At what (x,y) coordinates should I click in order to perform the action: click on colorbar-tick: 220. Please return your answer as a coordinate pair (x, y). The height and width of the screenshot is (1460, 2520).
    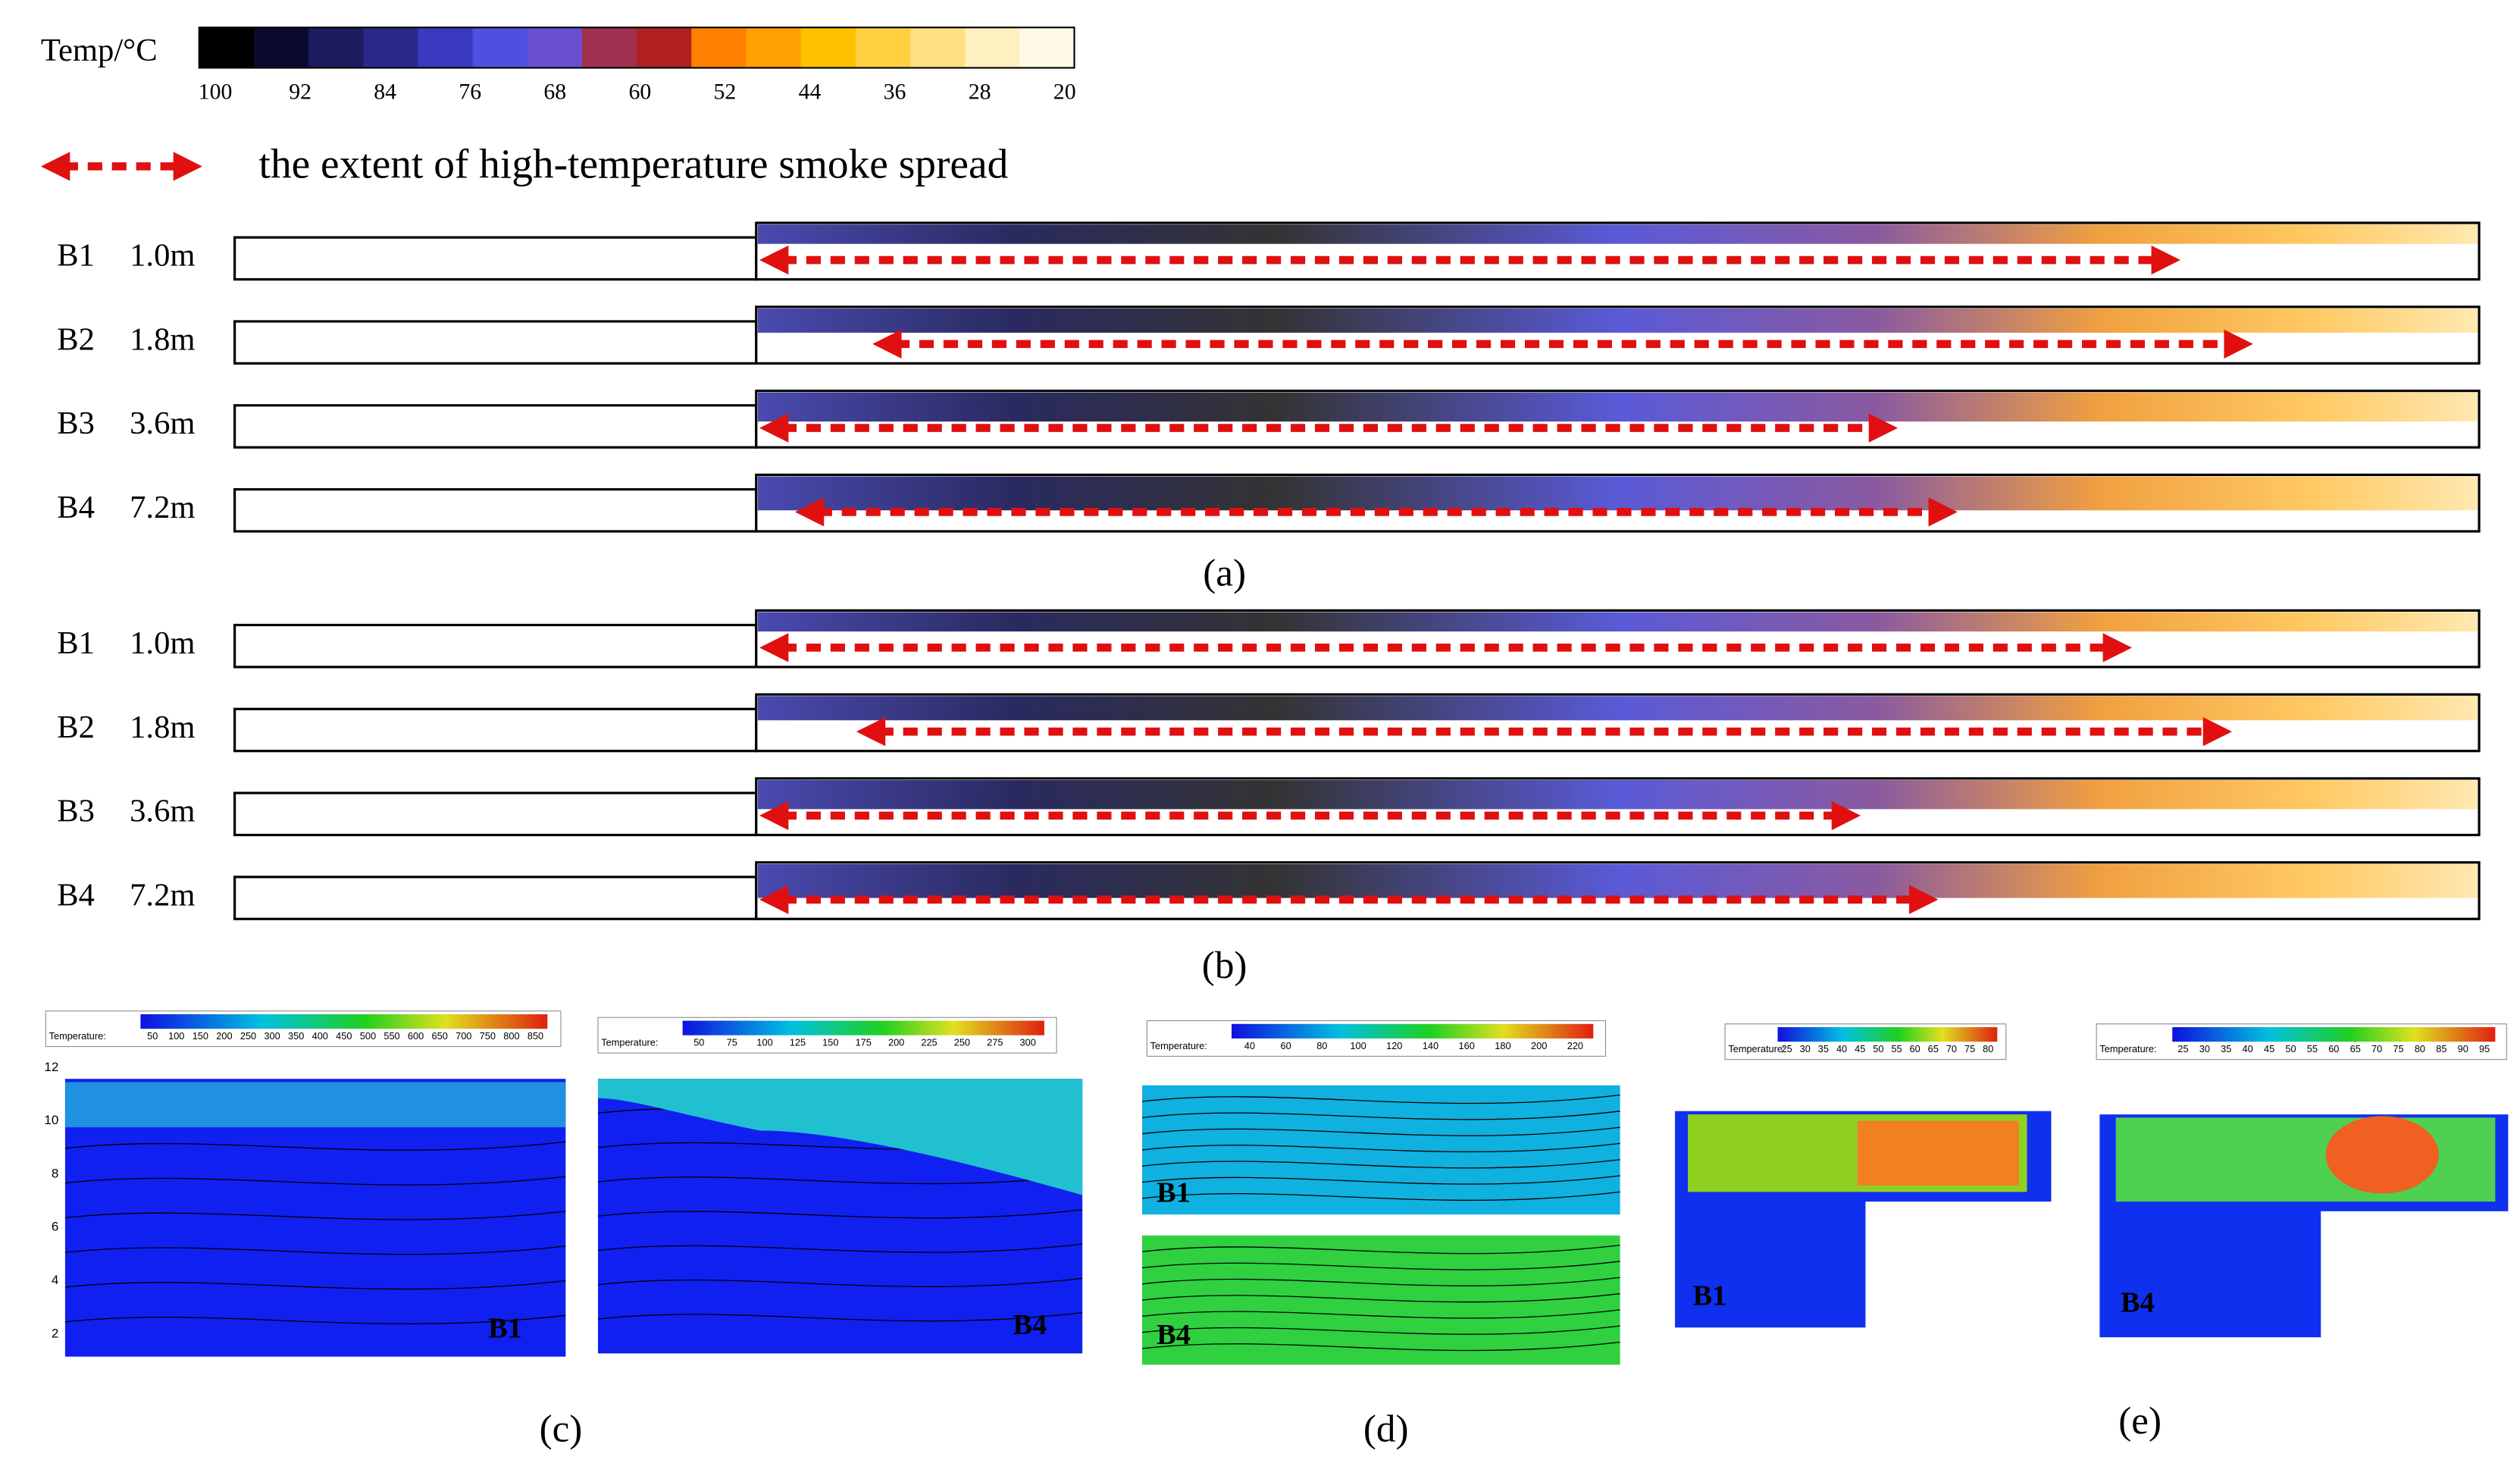
    Looking at the image, I should click on (1575, 1045).